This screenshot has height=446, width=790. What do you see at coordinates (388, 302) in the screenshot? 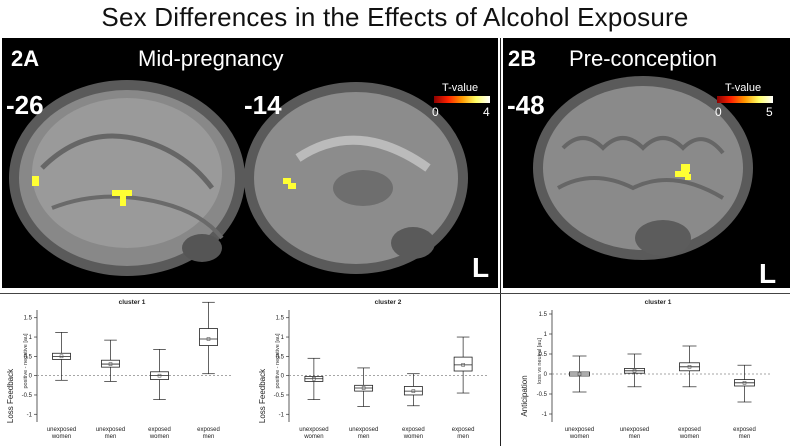
I see `chart-title: cluster 2` at bounding box center [388, 302].